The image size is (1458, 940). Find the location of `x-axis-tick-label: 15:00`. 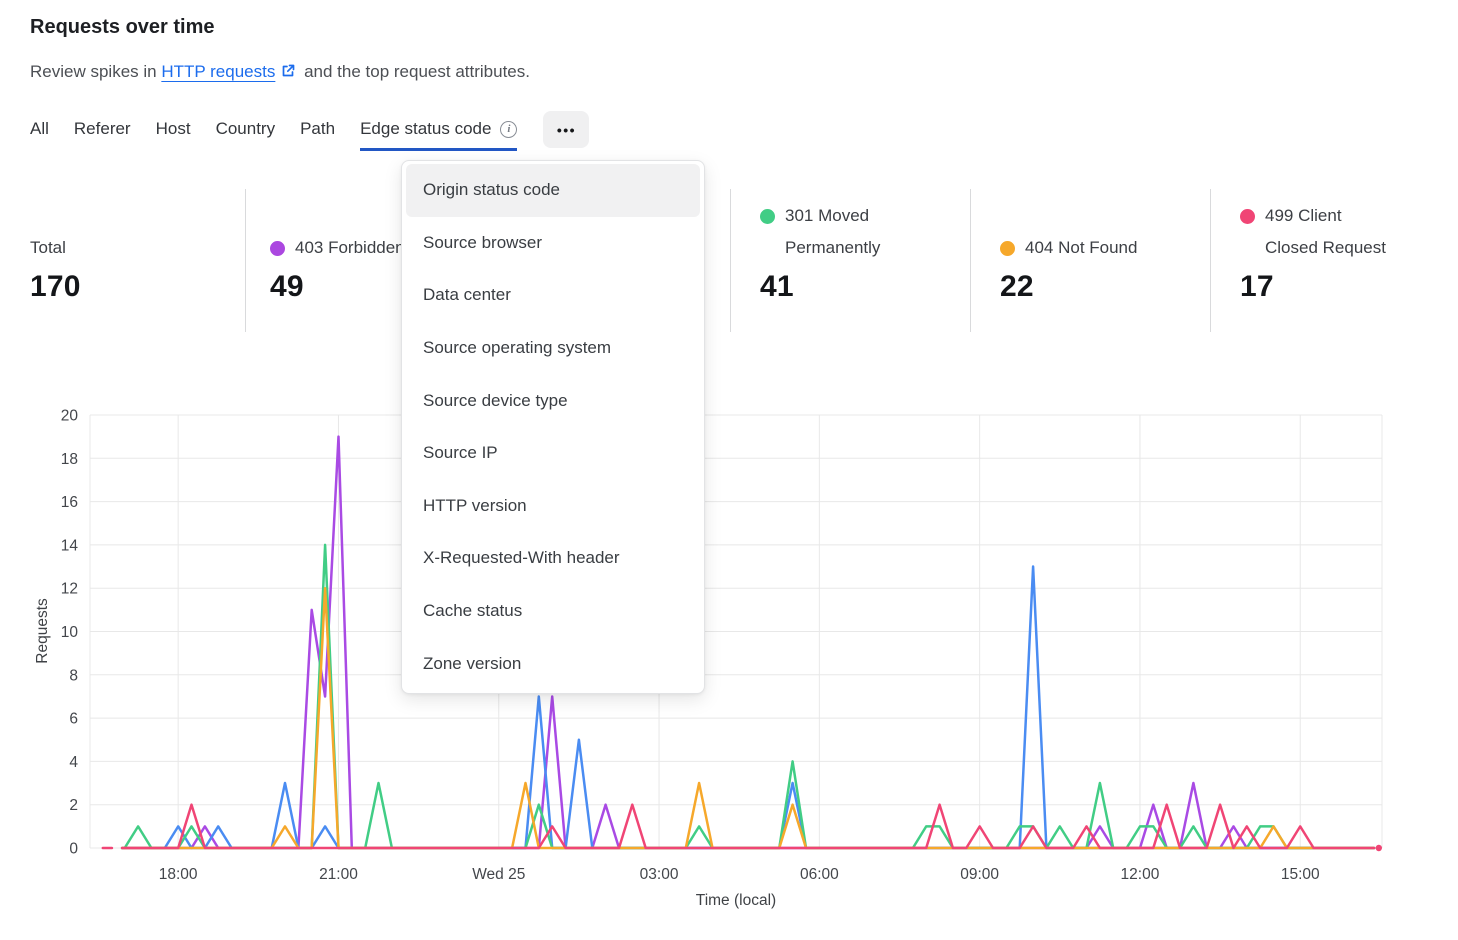

x-axis-tick-label: 15:00 is located at coordinates (1300, 874).